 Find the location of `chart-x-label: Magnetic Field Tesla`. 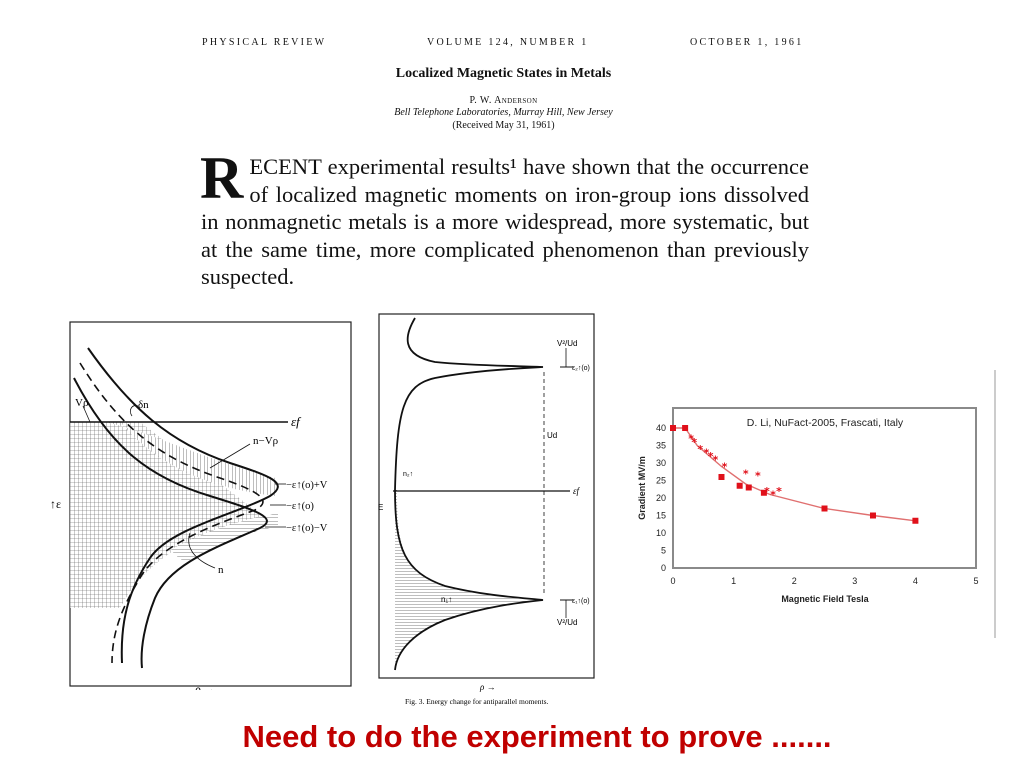

chart-x-label: Magnetic Field Tesla is located at coordinates (825, 599).